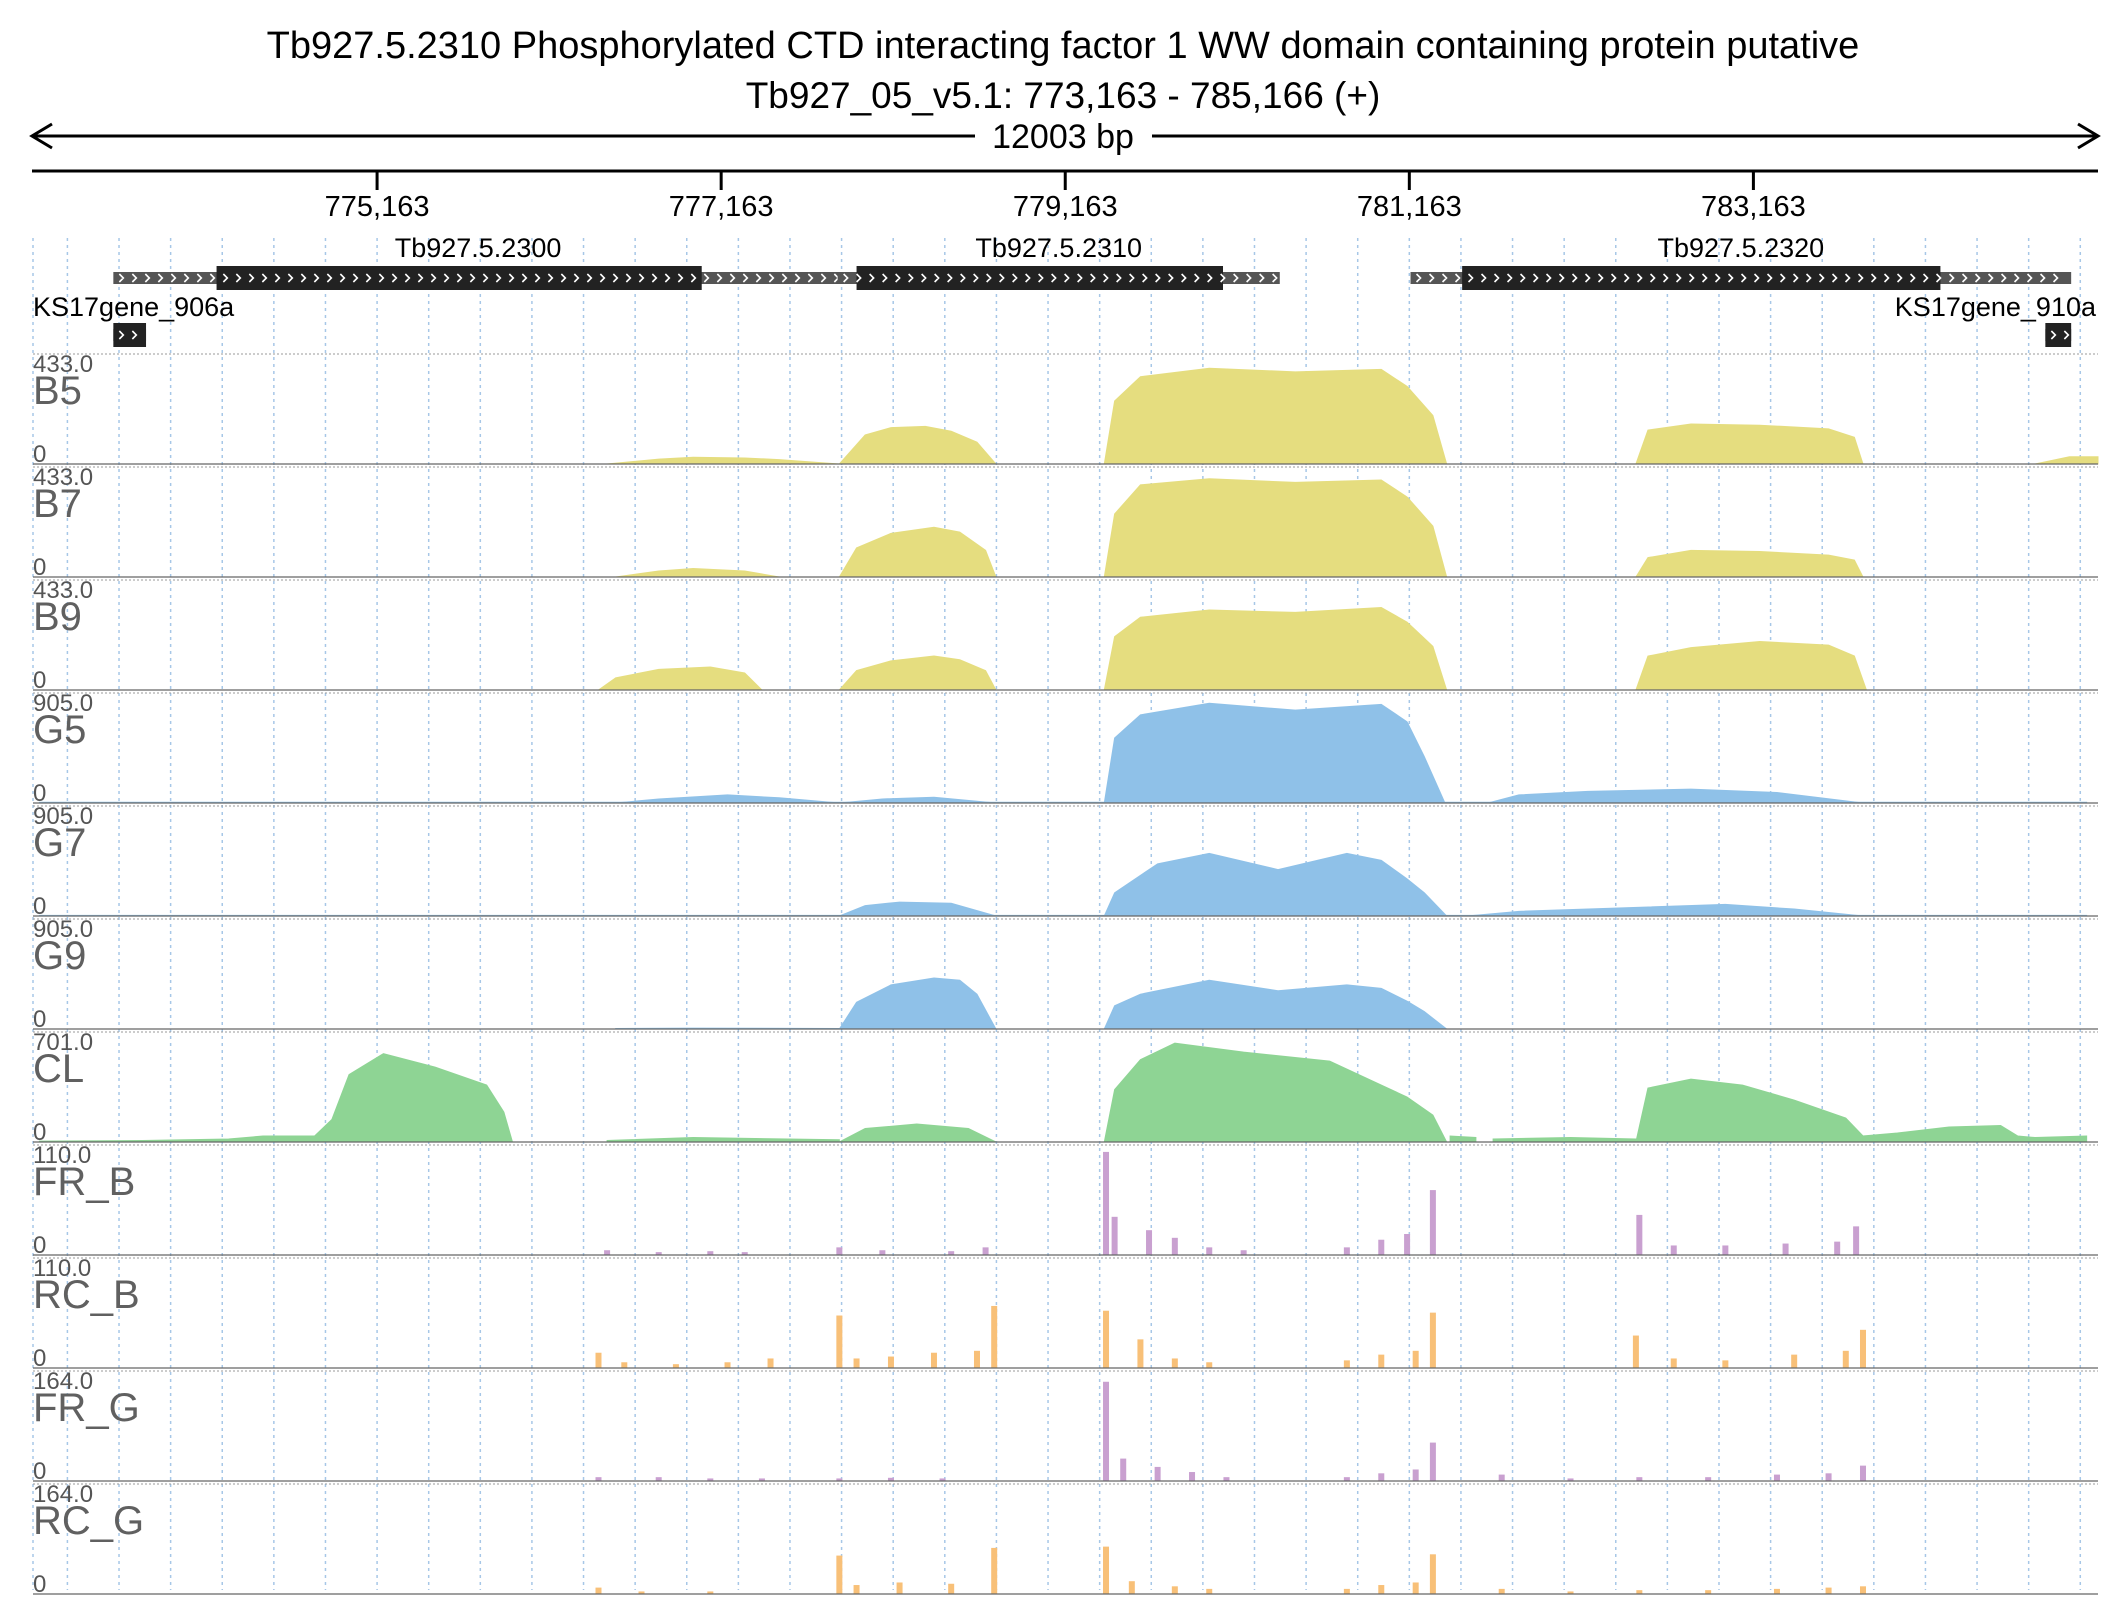  What do you see at coordinates (1065, 1539) in the screenshot?
I see `track-rc-g: 164.0RC_G 0` at bounding box center [1065, 1539].